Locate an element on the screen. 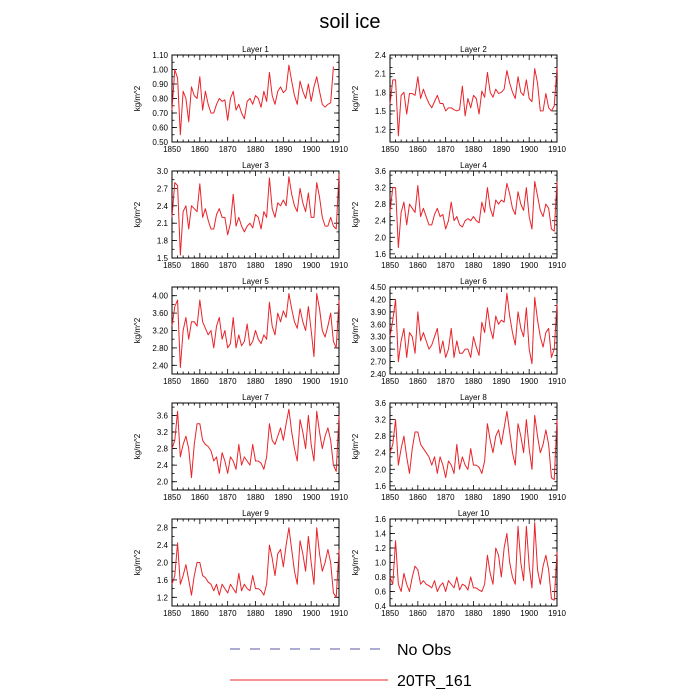 The height and width of the screenshot is (700, 700). y-tick-label: 1.10 is located at coordinates (160, 55).